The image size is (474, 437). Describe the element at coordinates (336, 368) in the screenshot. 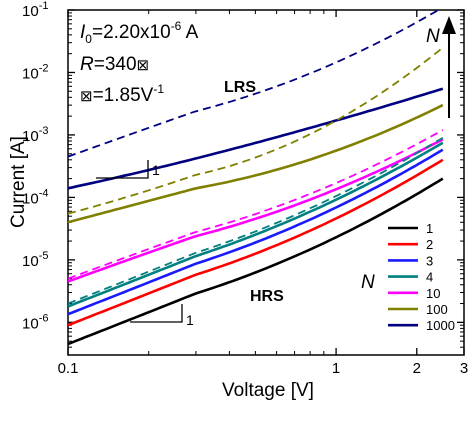

I see `x-tick-label: 1` at that location.